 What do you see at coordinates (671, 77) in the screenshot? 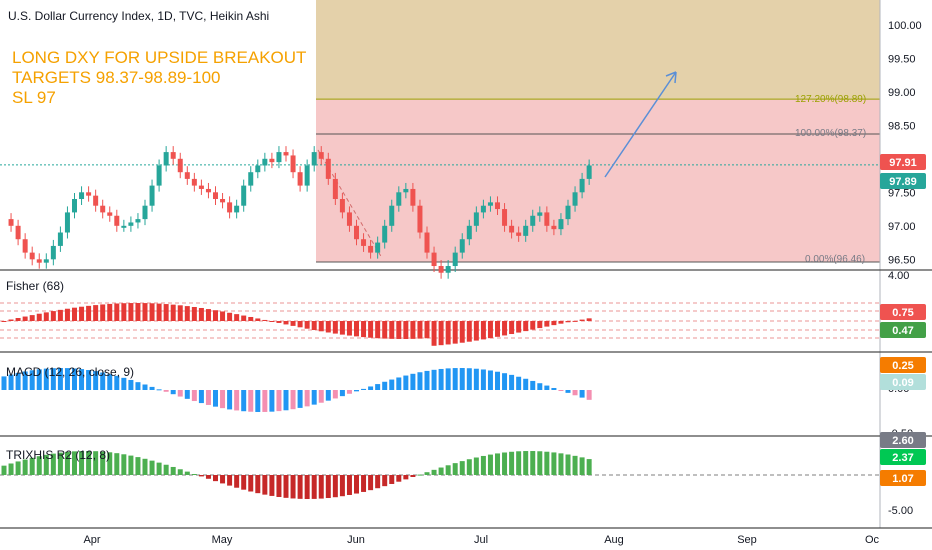
I see `target-arrow-head` at bounding box center [671, 77].